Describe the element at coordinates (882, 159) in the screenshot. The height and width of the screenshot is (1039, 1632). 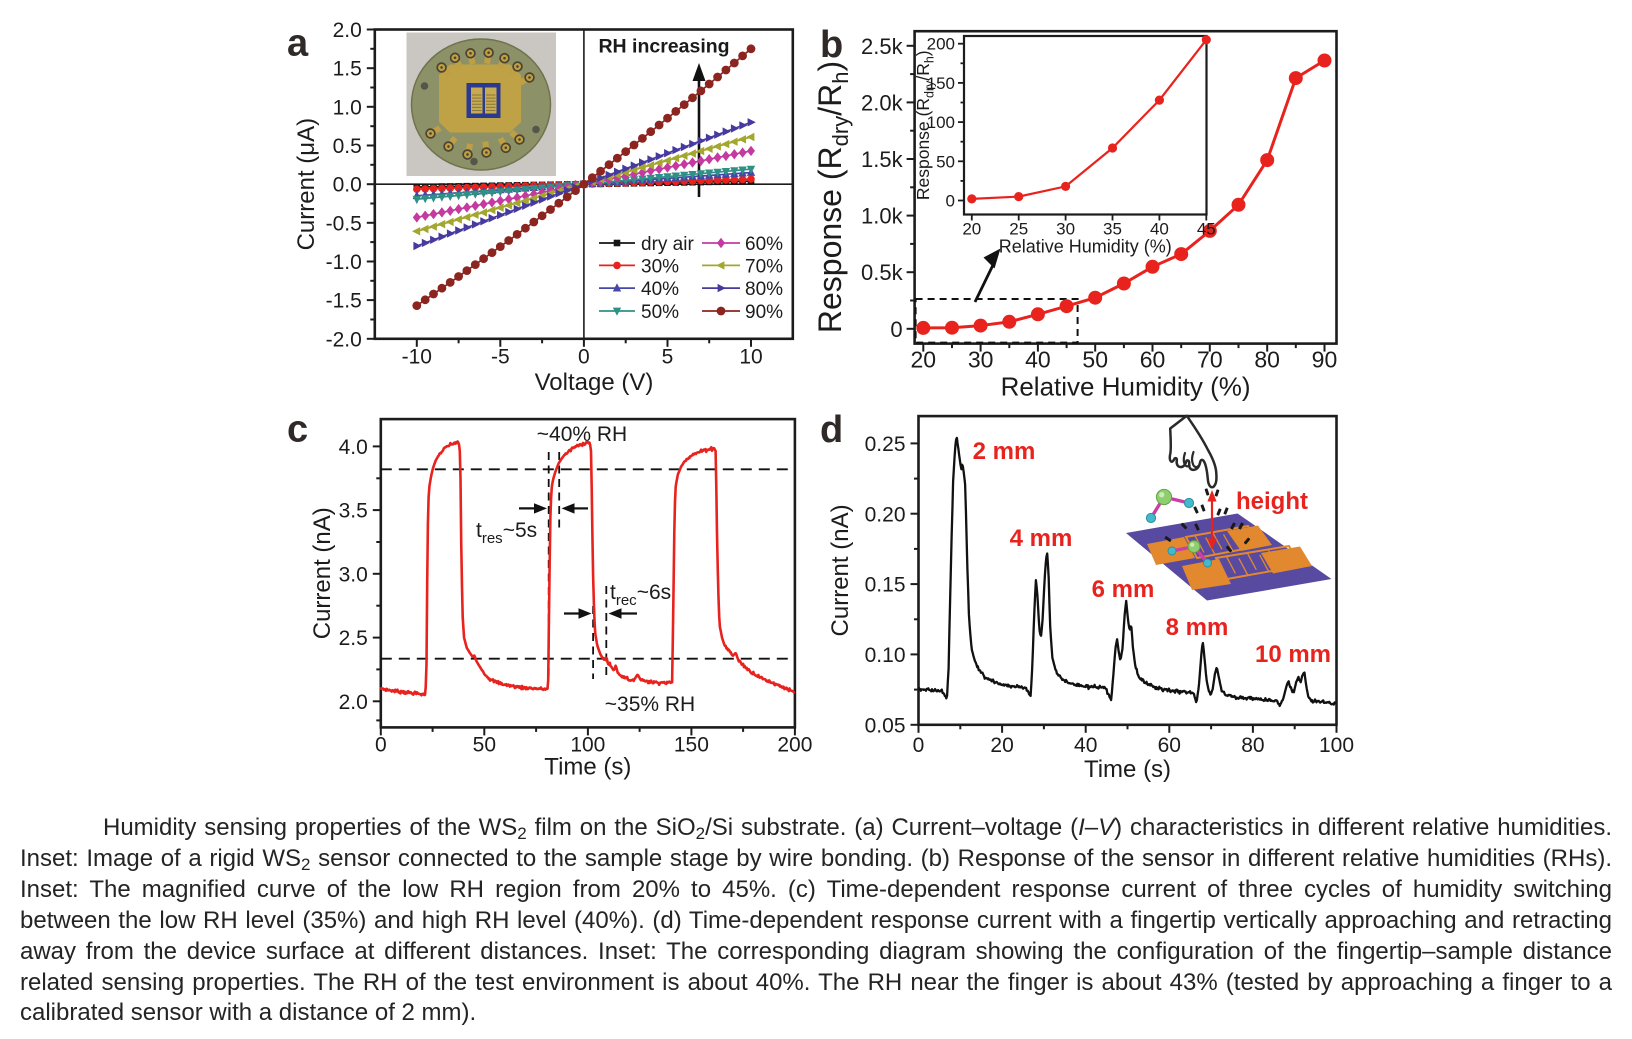
I see `svg-text: 1.5k` at that location.